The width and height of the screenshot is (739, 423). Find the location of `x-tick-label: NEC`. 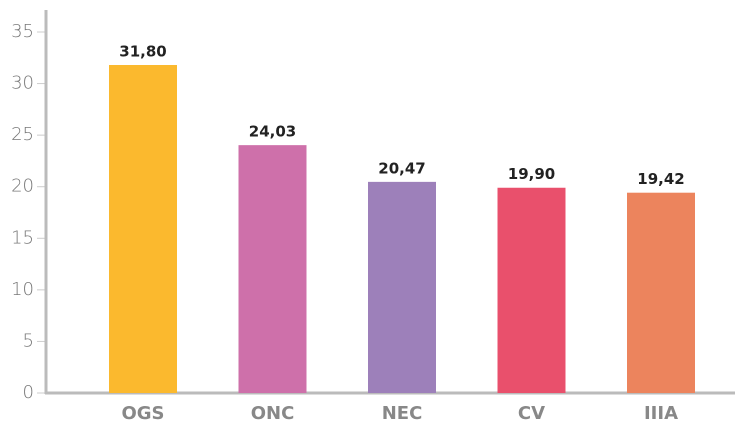

x-tick-label: NEC is located at coordinates (402, 413).